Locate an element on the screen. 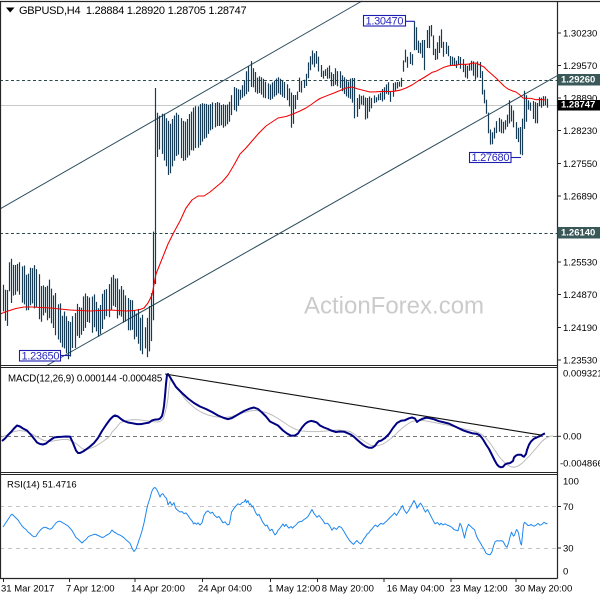 The height and width of the screenshot is (600, 600). svg-text: 16 May 04:00 is located at coordinates (416, 589).